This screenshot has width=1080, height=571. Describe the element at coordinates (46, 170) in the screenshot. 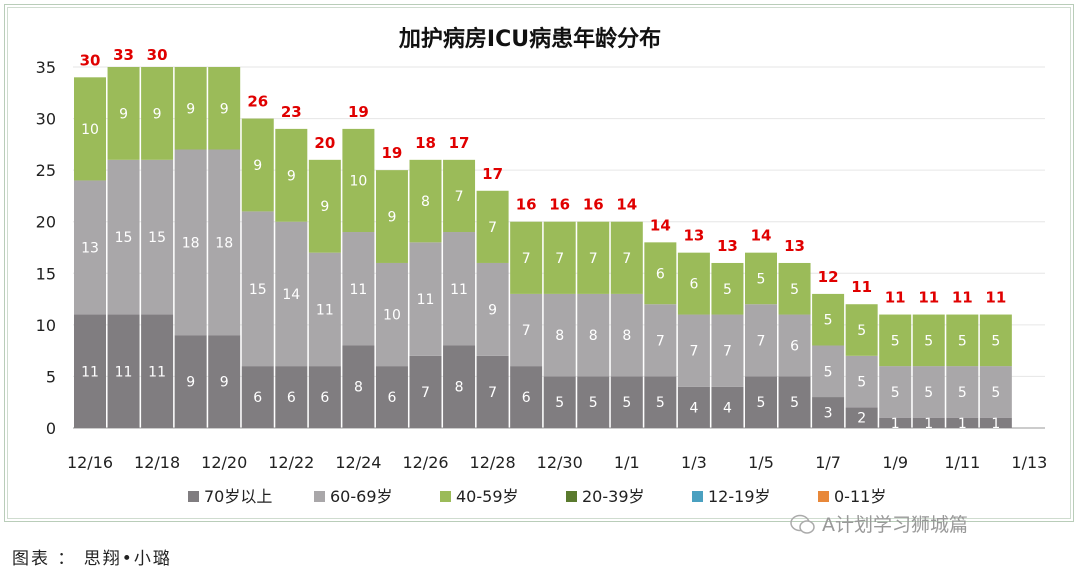

I see `y-tick-label: 25` at that location.